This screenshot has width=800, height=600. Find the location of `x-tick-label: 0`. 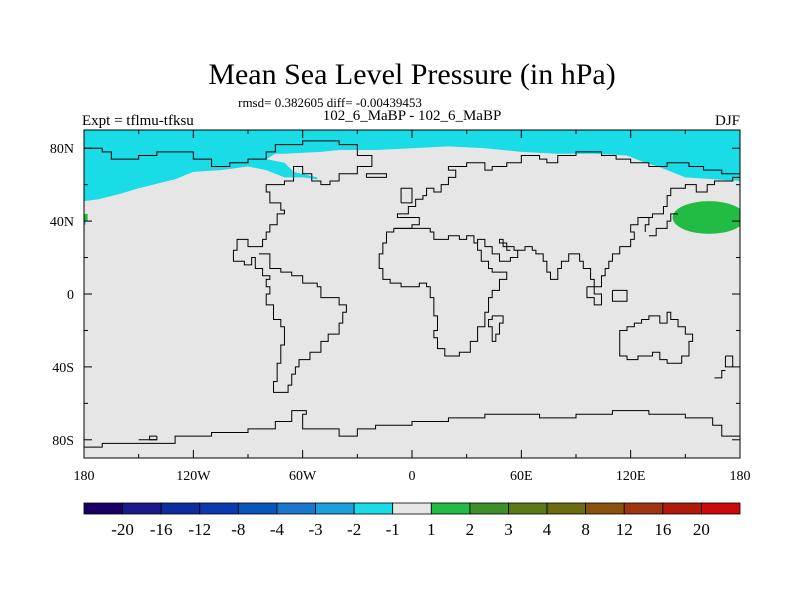

x-tick-label: 0 is located at coordinates (412, 476).